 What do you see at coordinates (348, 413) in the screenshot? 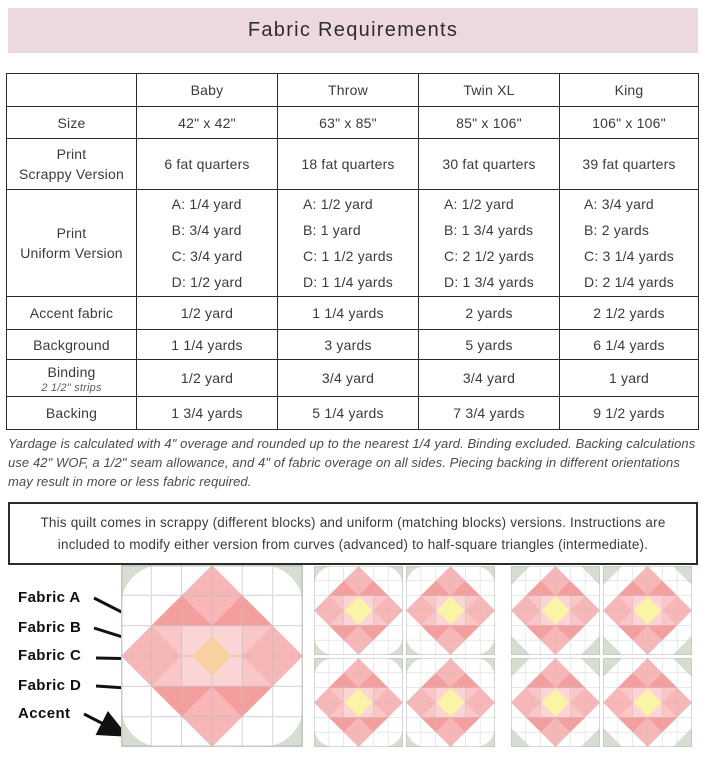
I see `value-cell: 5 1/4 yards` at bounding box center [348, 413].